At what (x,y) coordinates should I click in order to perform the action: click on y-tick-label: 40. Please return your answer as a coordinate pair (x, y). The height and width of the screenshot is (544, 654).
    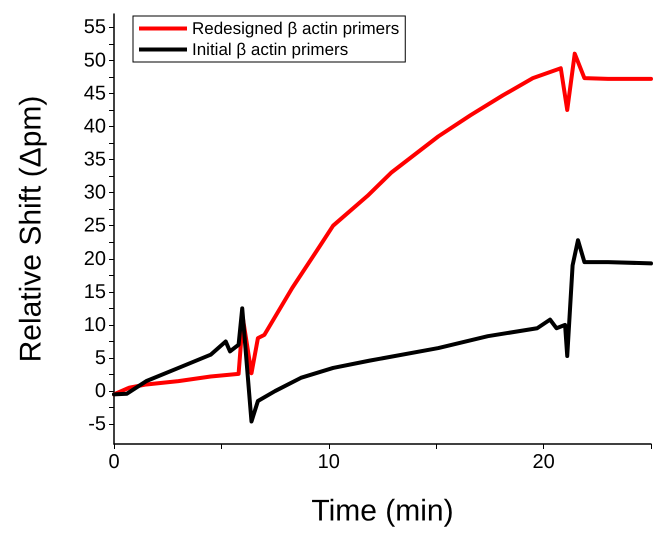
    Looking at the image, I should click on (95, 126).